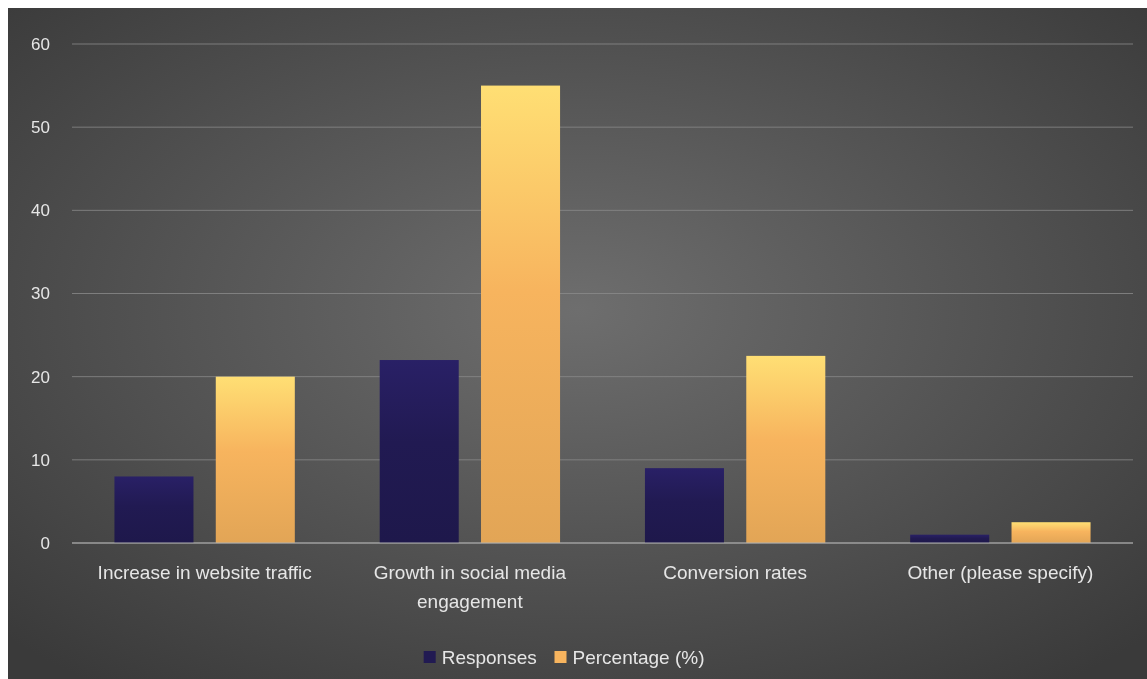 The image size is (1147, 679). I want to click on y-tick-label: 20, so click(40, 377).